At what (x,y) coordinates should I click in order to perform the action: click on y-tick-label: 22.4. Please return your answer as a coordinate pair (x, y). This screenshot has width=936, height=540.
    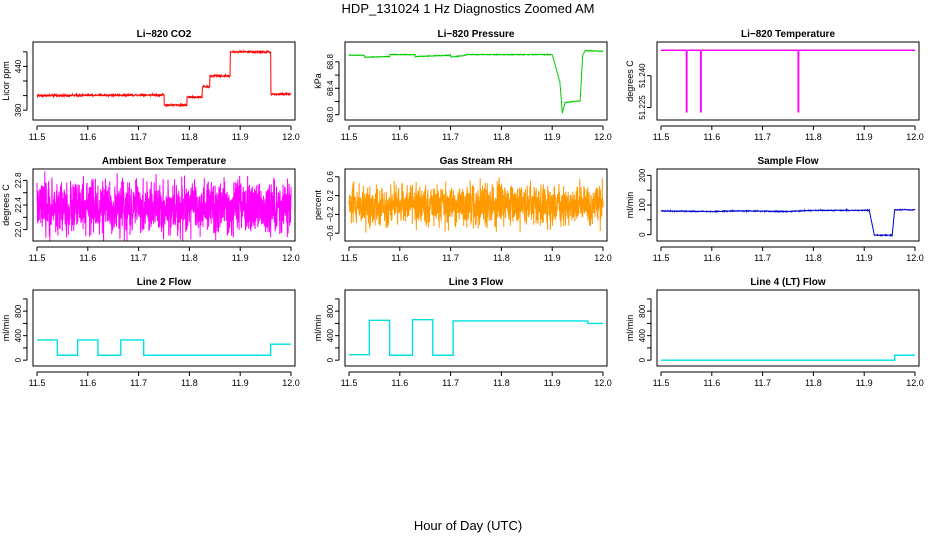
    Looking at the image, I should click on (18, 205).